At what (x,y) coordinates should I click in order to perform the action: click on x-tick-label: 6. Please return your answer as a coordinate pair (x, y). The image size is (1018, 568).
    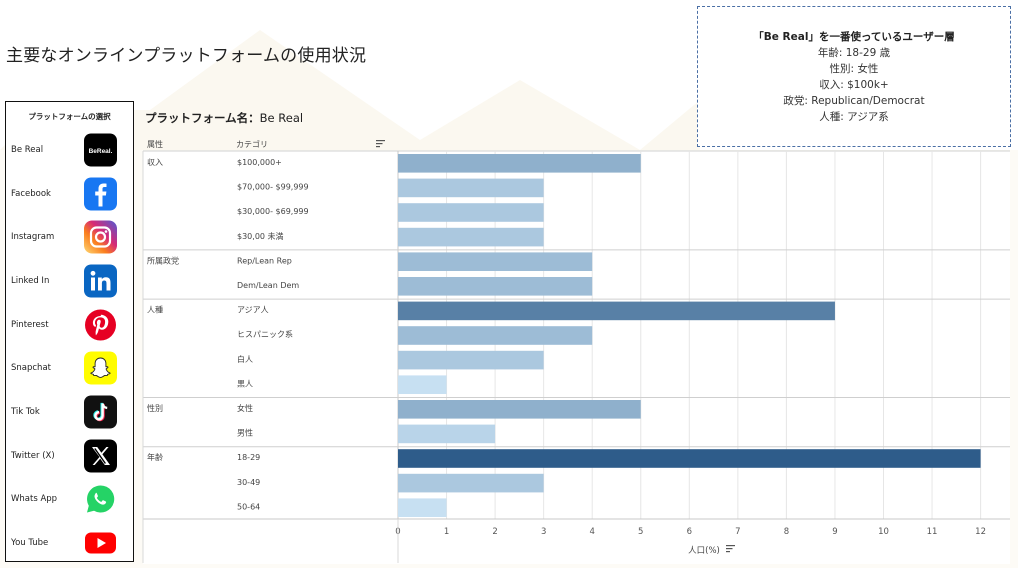
    Looking at the image, I should click on (689, 532).